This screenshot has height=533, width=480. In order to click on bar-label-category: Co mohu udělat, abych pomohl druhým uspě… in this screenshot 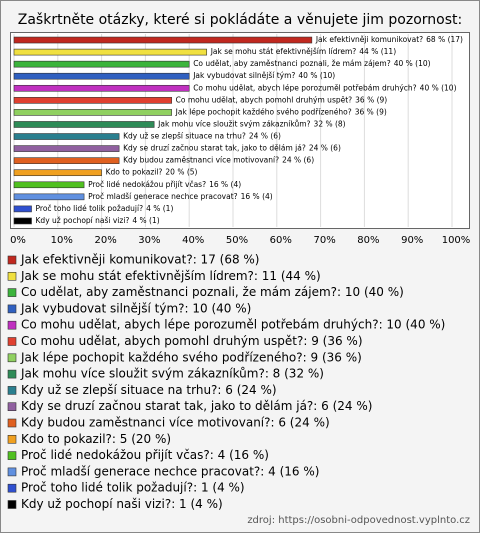, I will do `click(264, 99)`.